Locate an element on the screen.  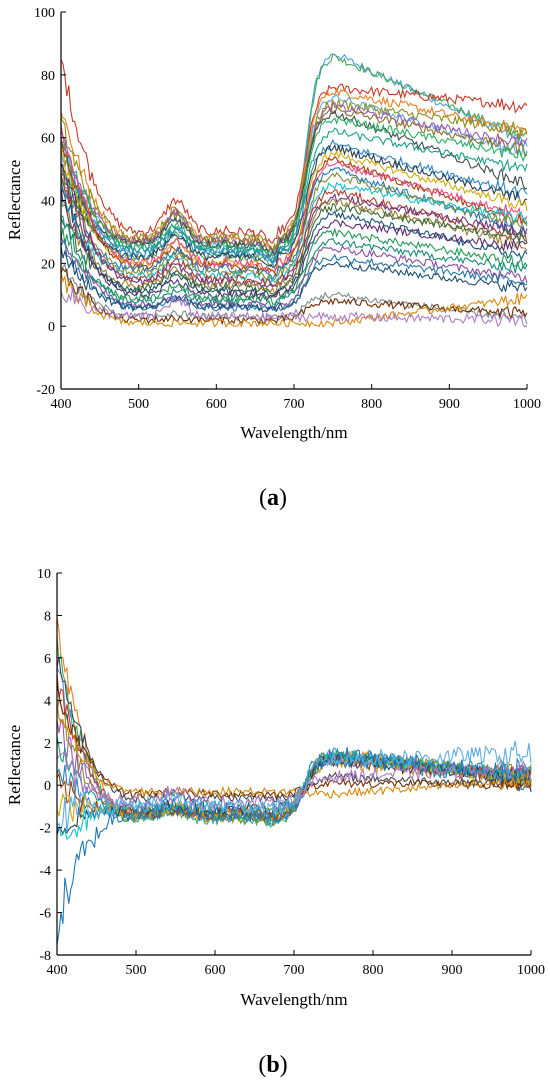
y-tick-label: 2 is located at coordinates (47, 744).